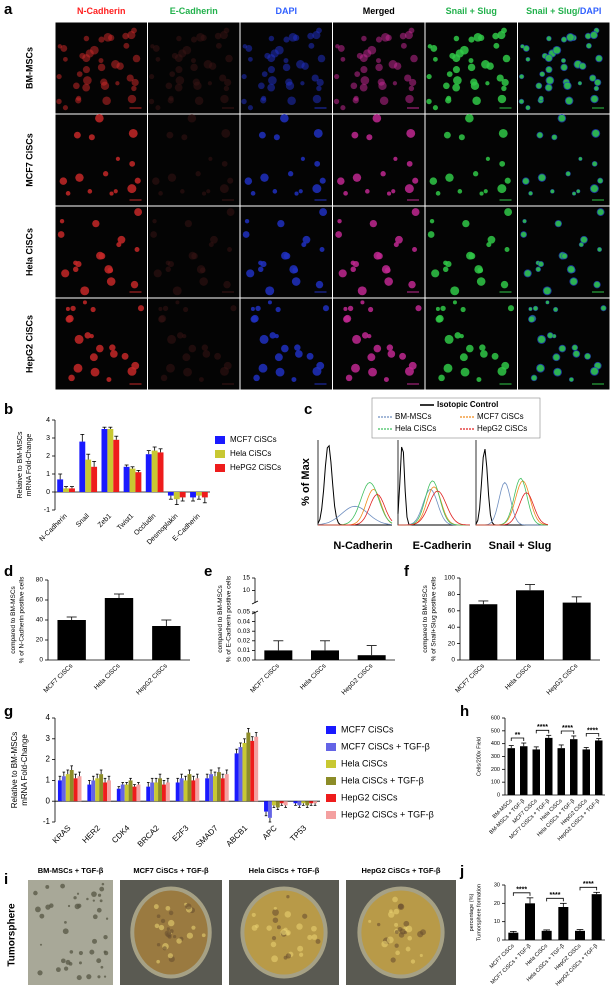 This screenshot has width=610, height=987. What do you see at coordinates (567, 732) in the screenshot?
I see `significance-bracket` at bounding box center [567, 732].